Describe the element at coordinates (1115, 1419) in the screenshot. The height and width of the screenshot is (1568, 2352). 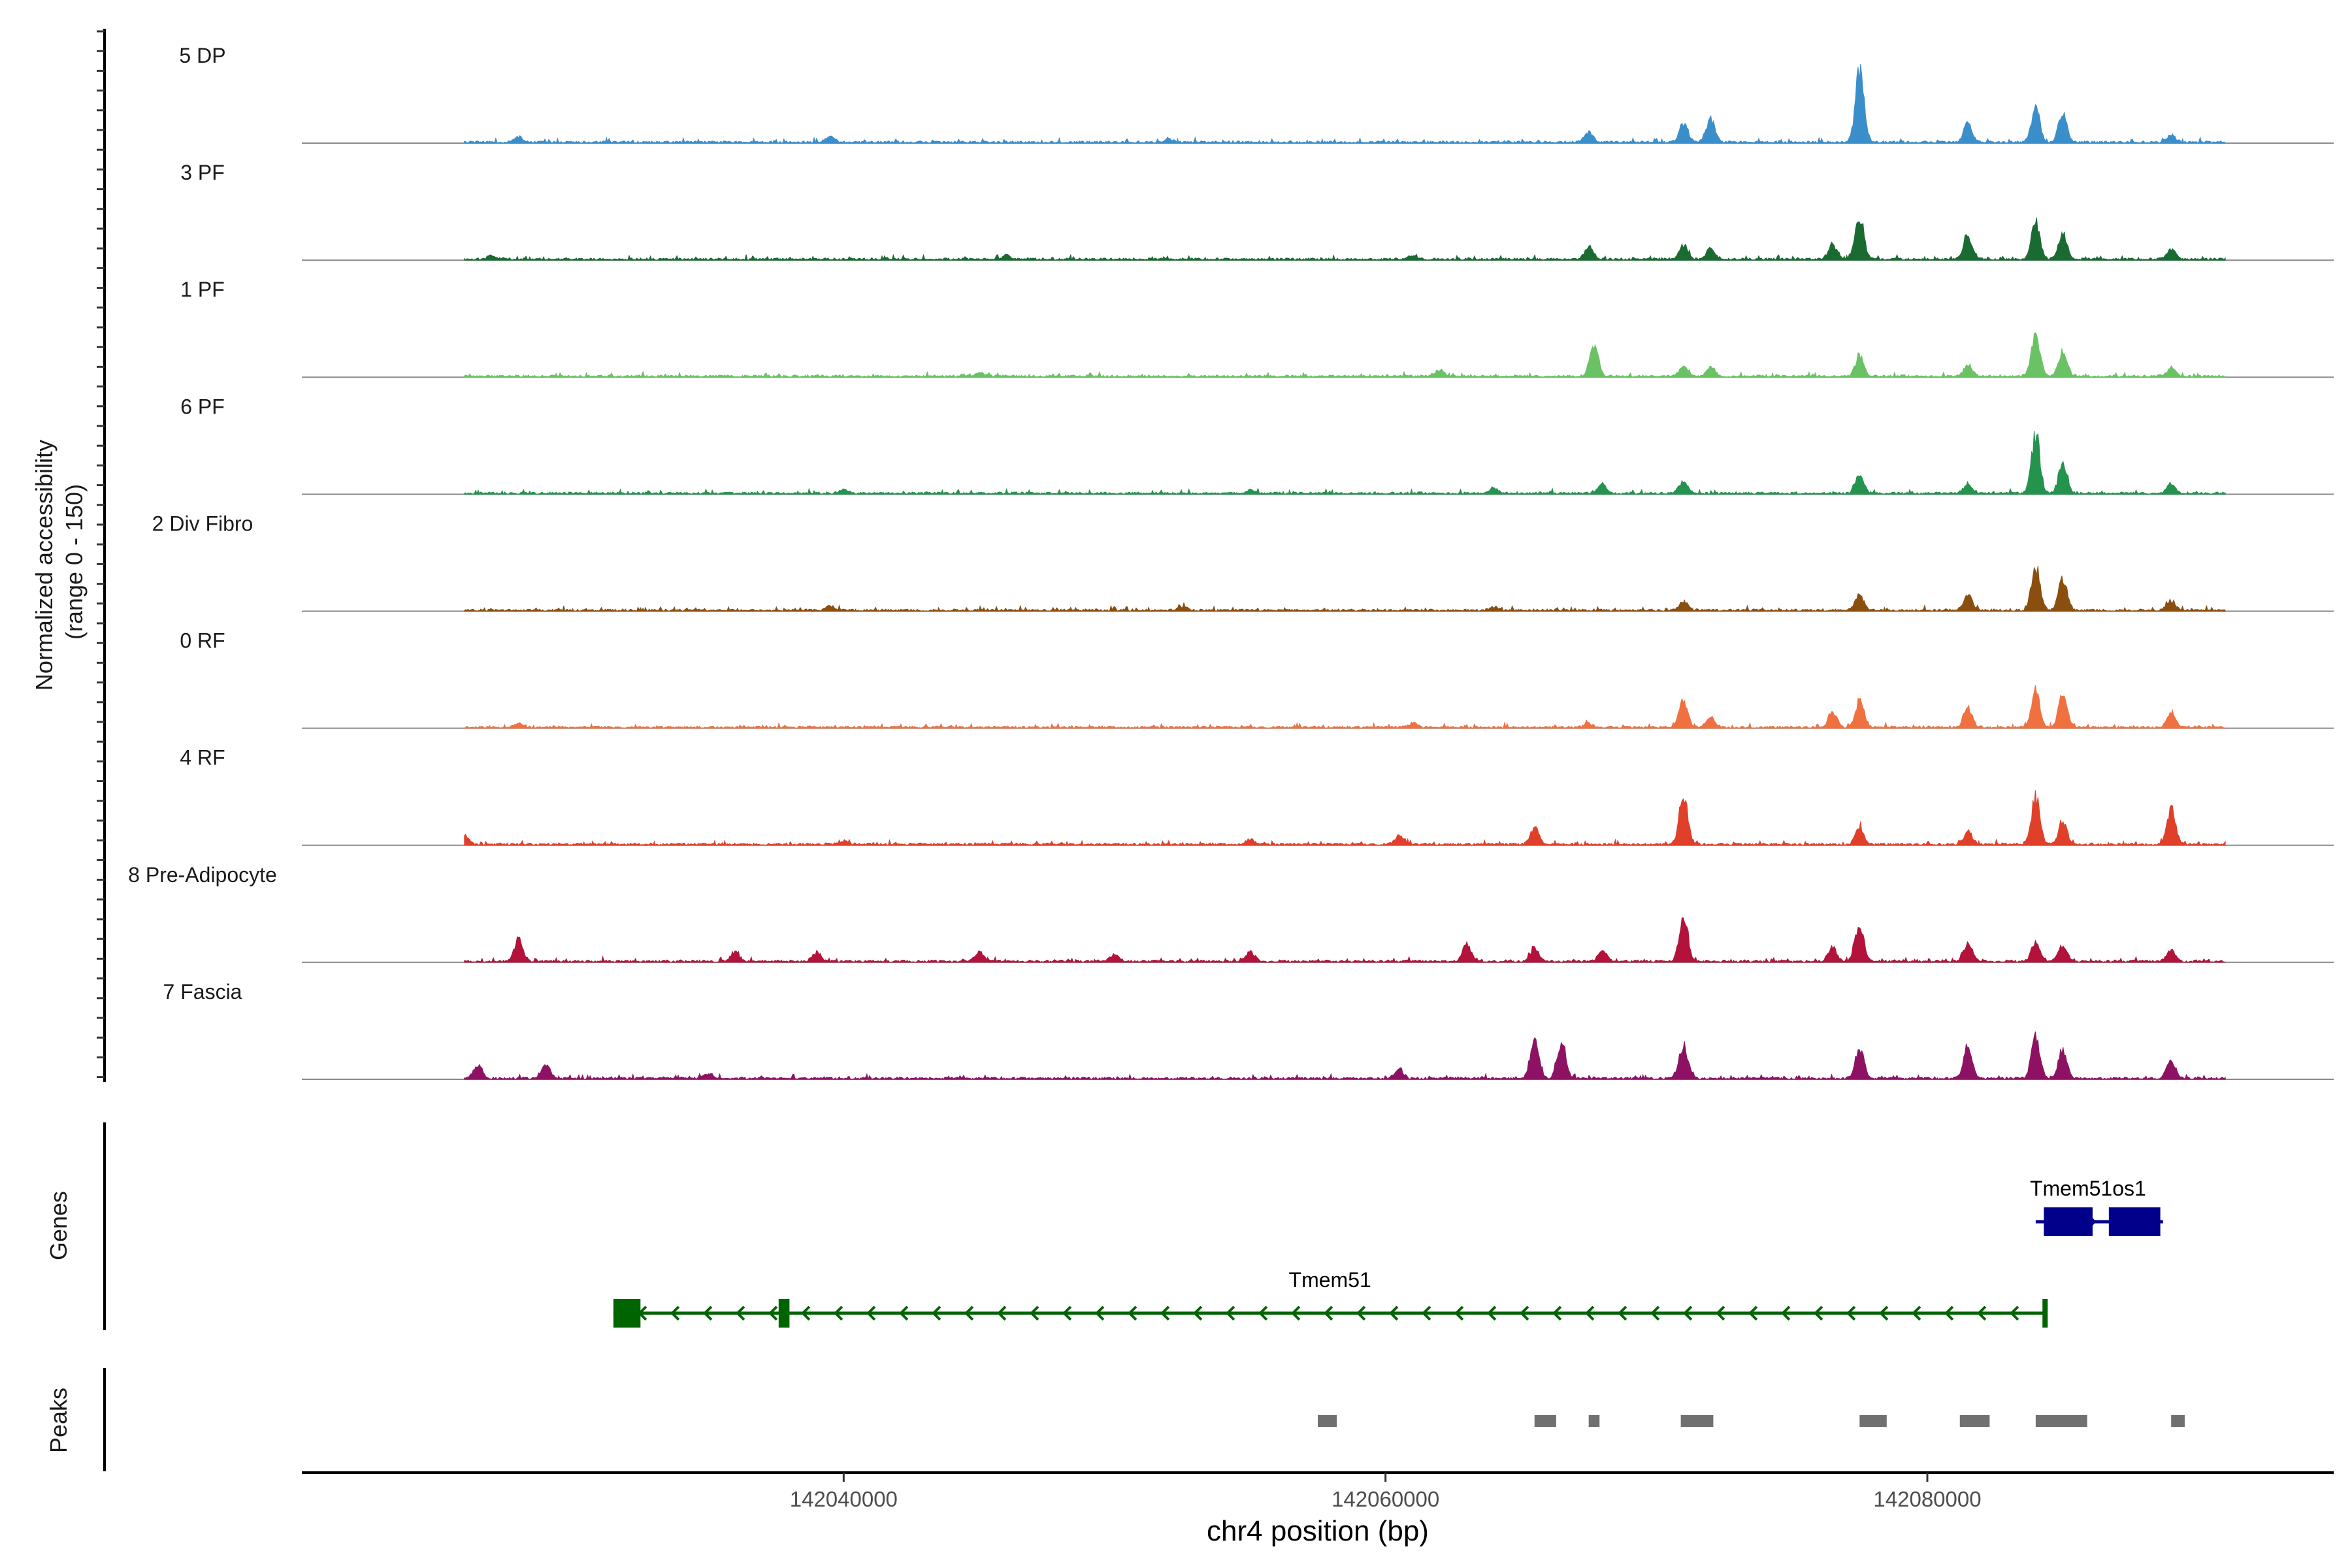
I see `peaks-panel: Peaks` at that location.